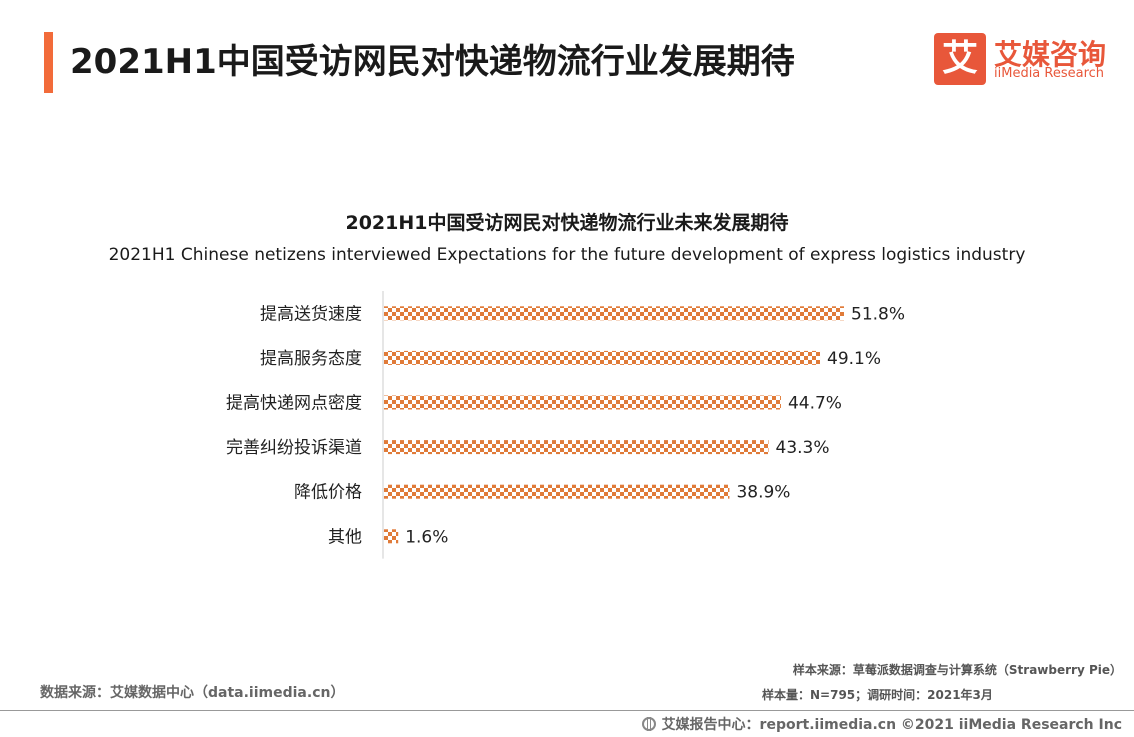  What do you see at coordinates (432, 62) in the screenshot?
I see `page-title: 2021H1中国受访网民对快递物流行业发展期待` at bounding box center [432, 62].